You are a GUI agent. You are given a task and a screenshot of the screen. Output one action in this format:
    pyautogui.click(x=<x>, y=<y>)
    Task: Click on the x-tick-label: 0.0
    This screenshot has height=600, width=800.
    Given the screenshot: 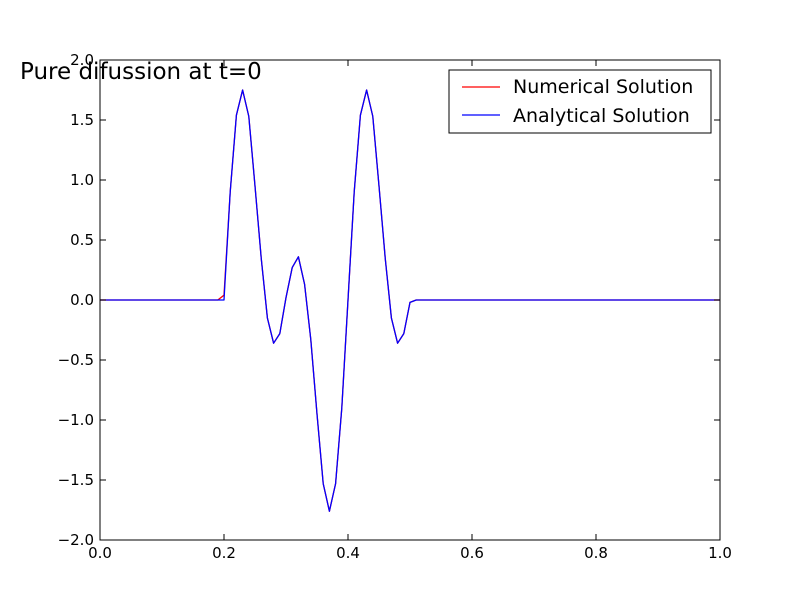 What is the action you would take?
    pyautogui.click(x=100, y=553)
    